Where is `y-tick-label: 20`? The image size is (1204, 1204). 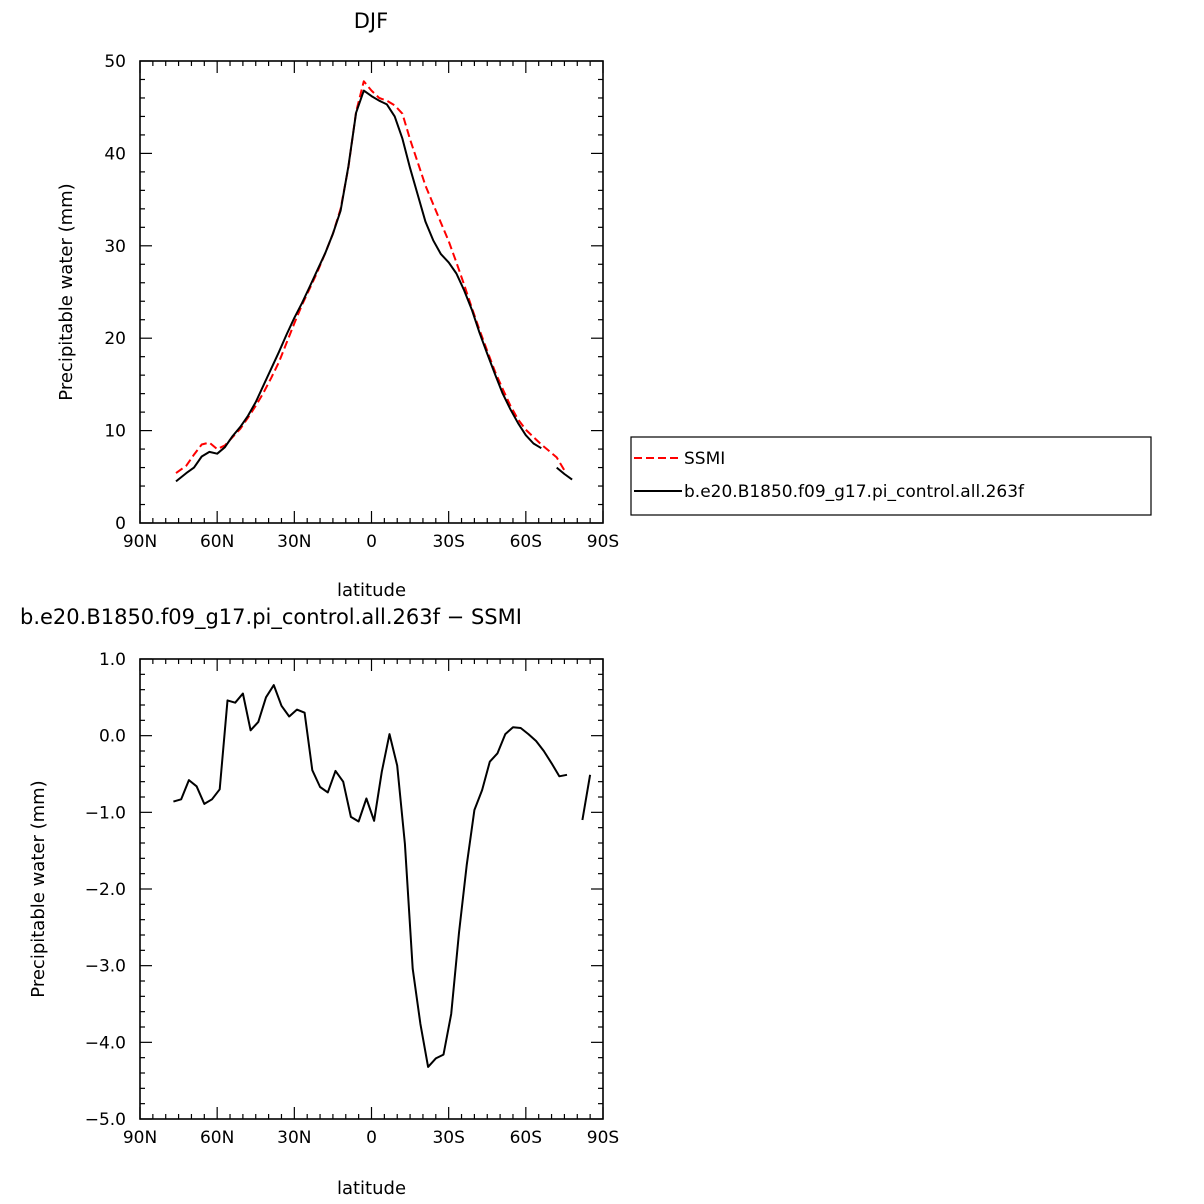 y-tick-label: 20 is located at coordinates (115, 339).